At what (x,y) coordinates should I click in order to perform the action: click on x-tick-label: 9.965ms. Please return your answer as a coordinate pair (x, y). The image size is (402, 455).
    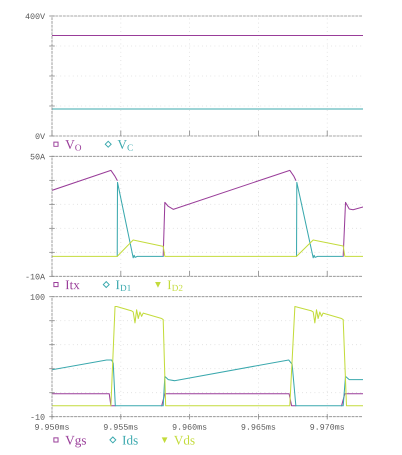
    Looking at the image, I should click on (258, 427).